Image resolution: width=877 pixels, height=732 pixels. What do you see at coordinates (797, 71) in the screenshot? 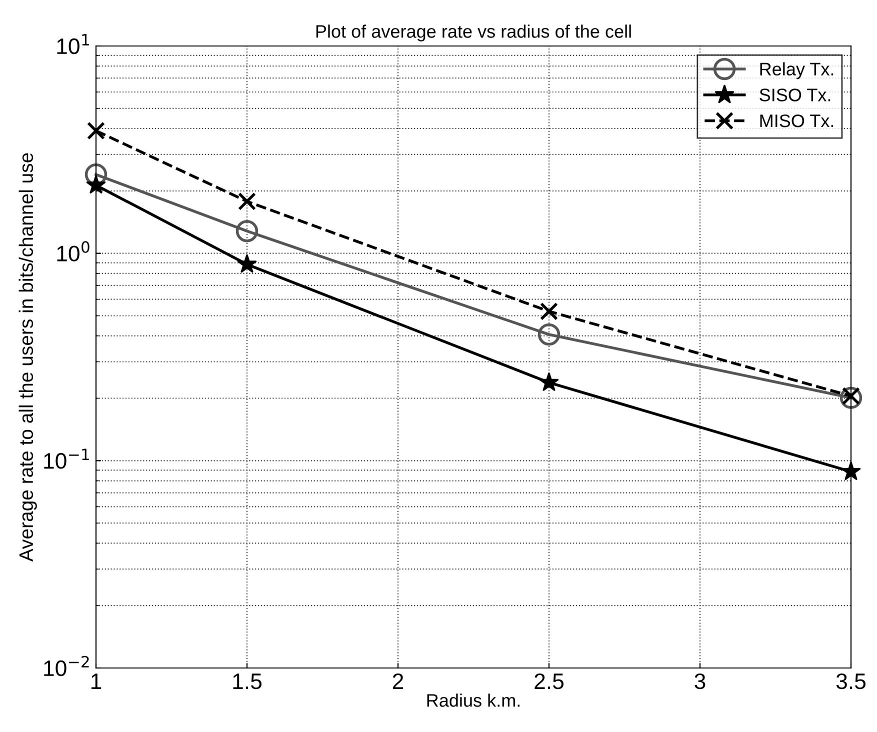
I see `legend-label: Relay Tx.` at bounding box center [797, 71].